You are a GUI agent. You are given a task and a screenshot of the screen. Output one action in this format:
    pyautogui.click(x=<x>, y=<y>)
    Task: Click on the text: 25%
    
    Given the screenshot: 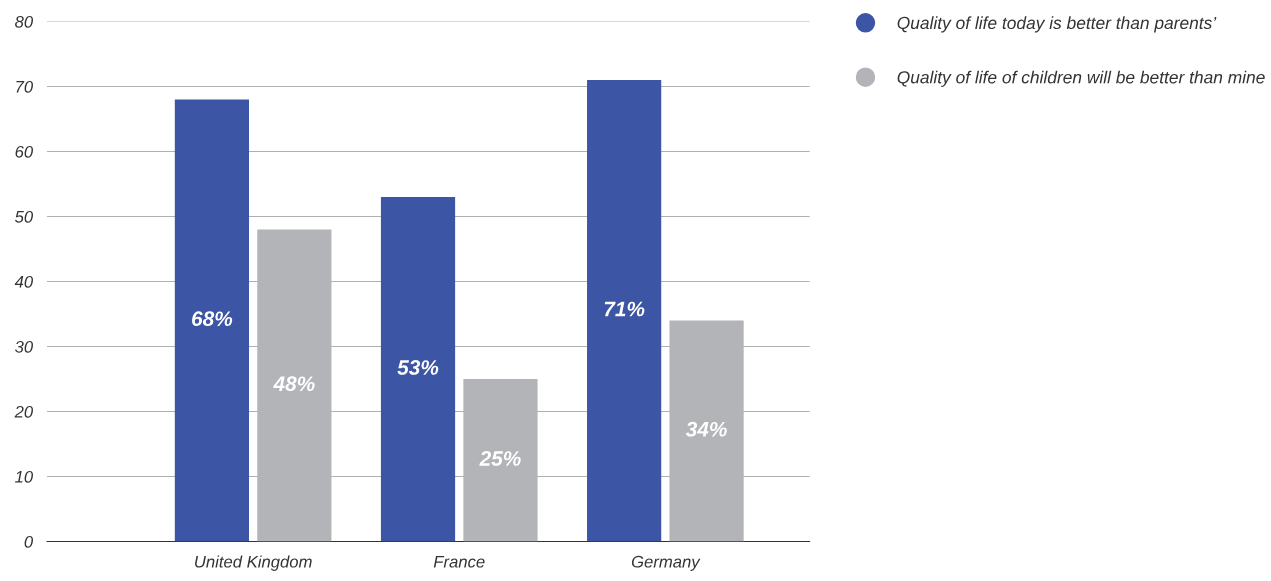 What is the action you would take?
    pyautogui.click(x=500, y=458)
    